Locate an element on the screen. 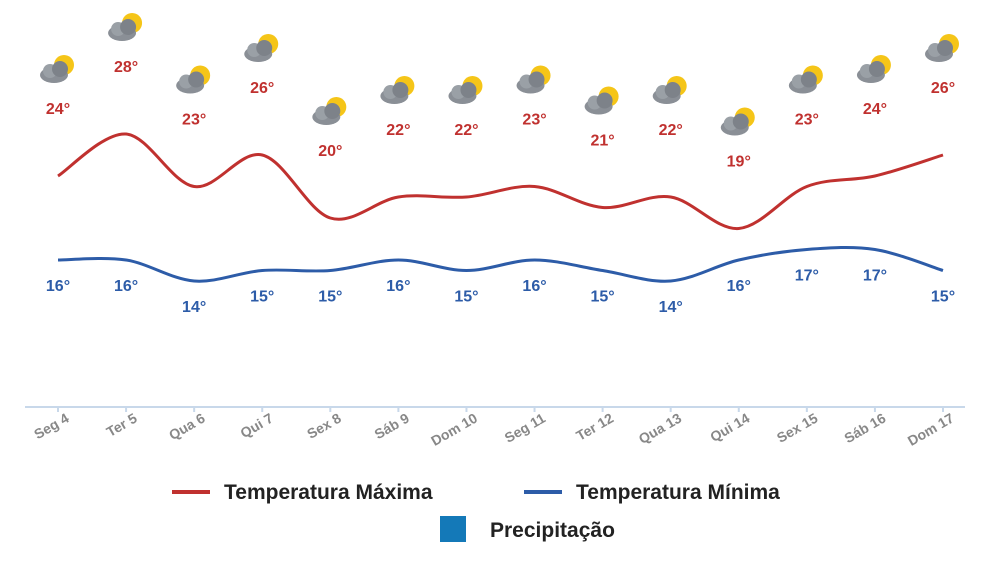  value-label: 20° is located at coordinates (330, 151).